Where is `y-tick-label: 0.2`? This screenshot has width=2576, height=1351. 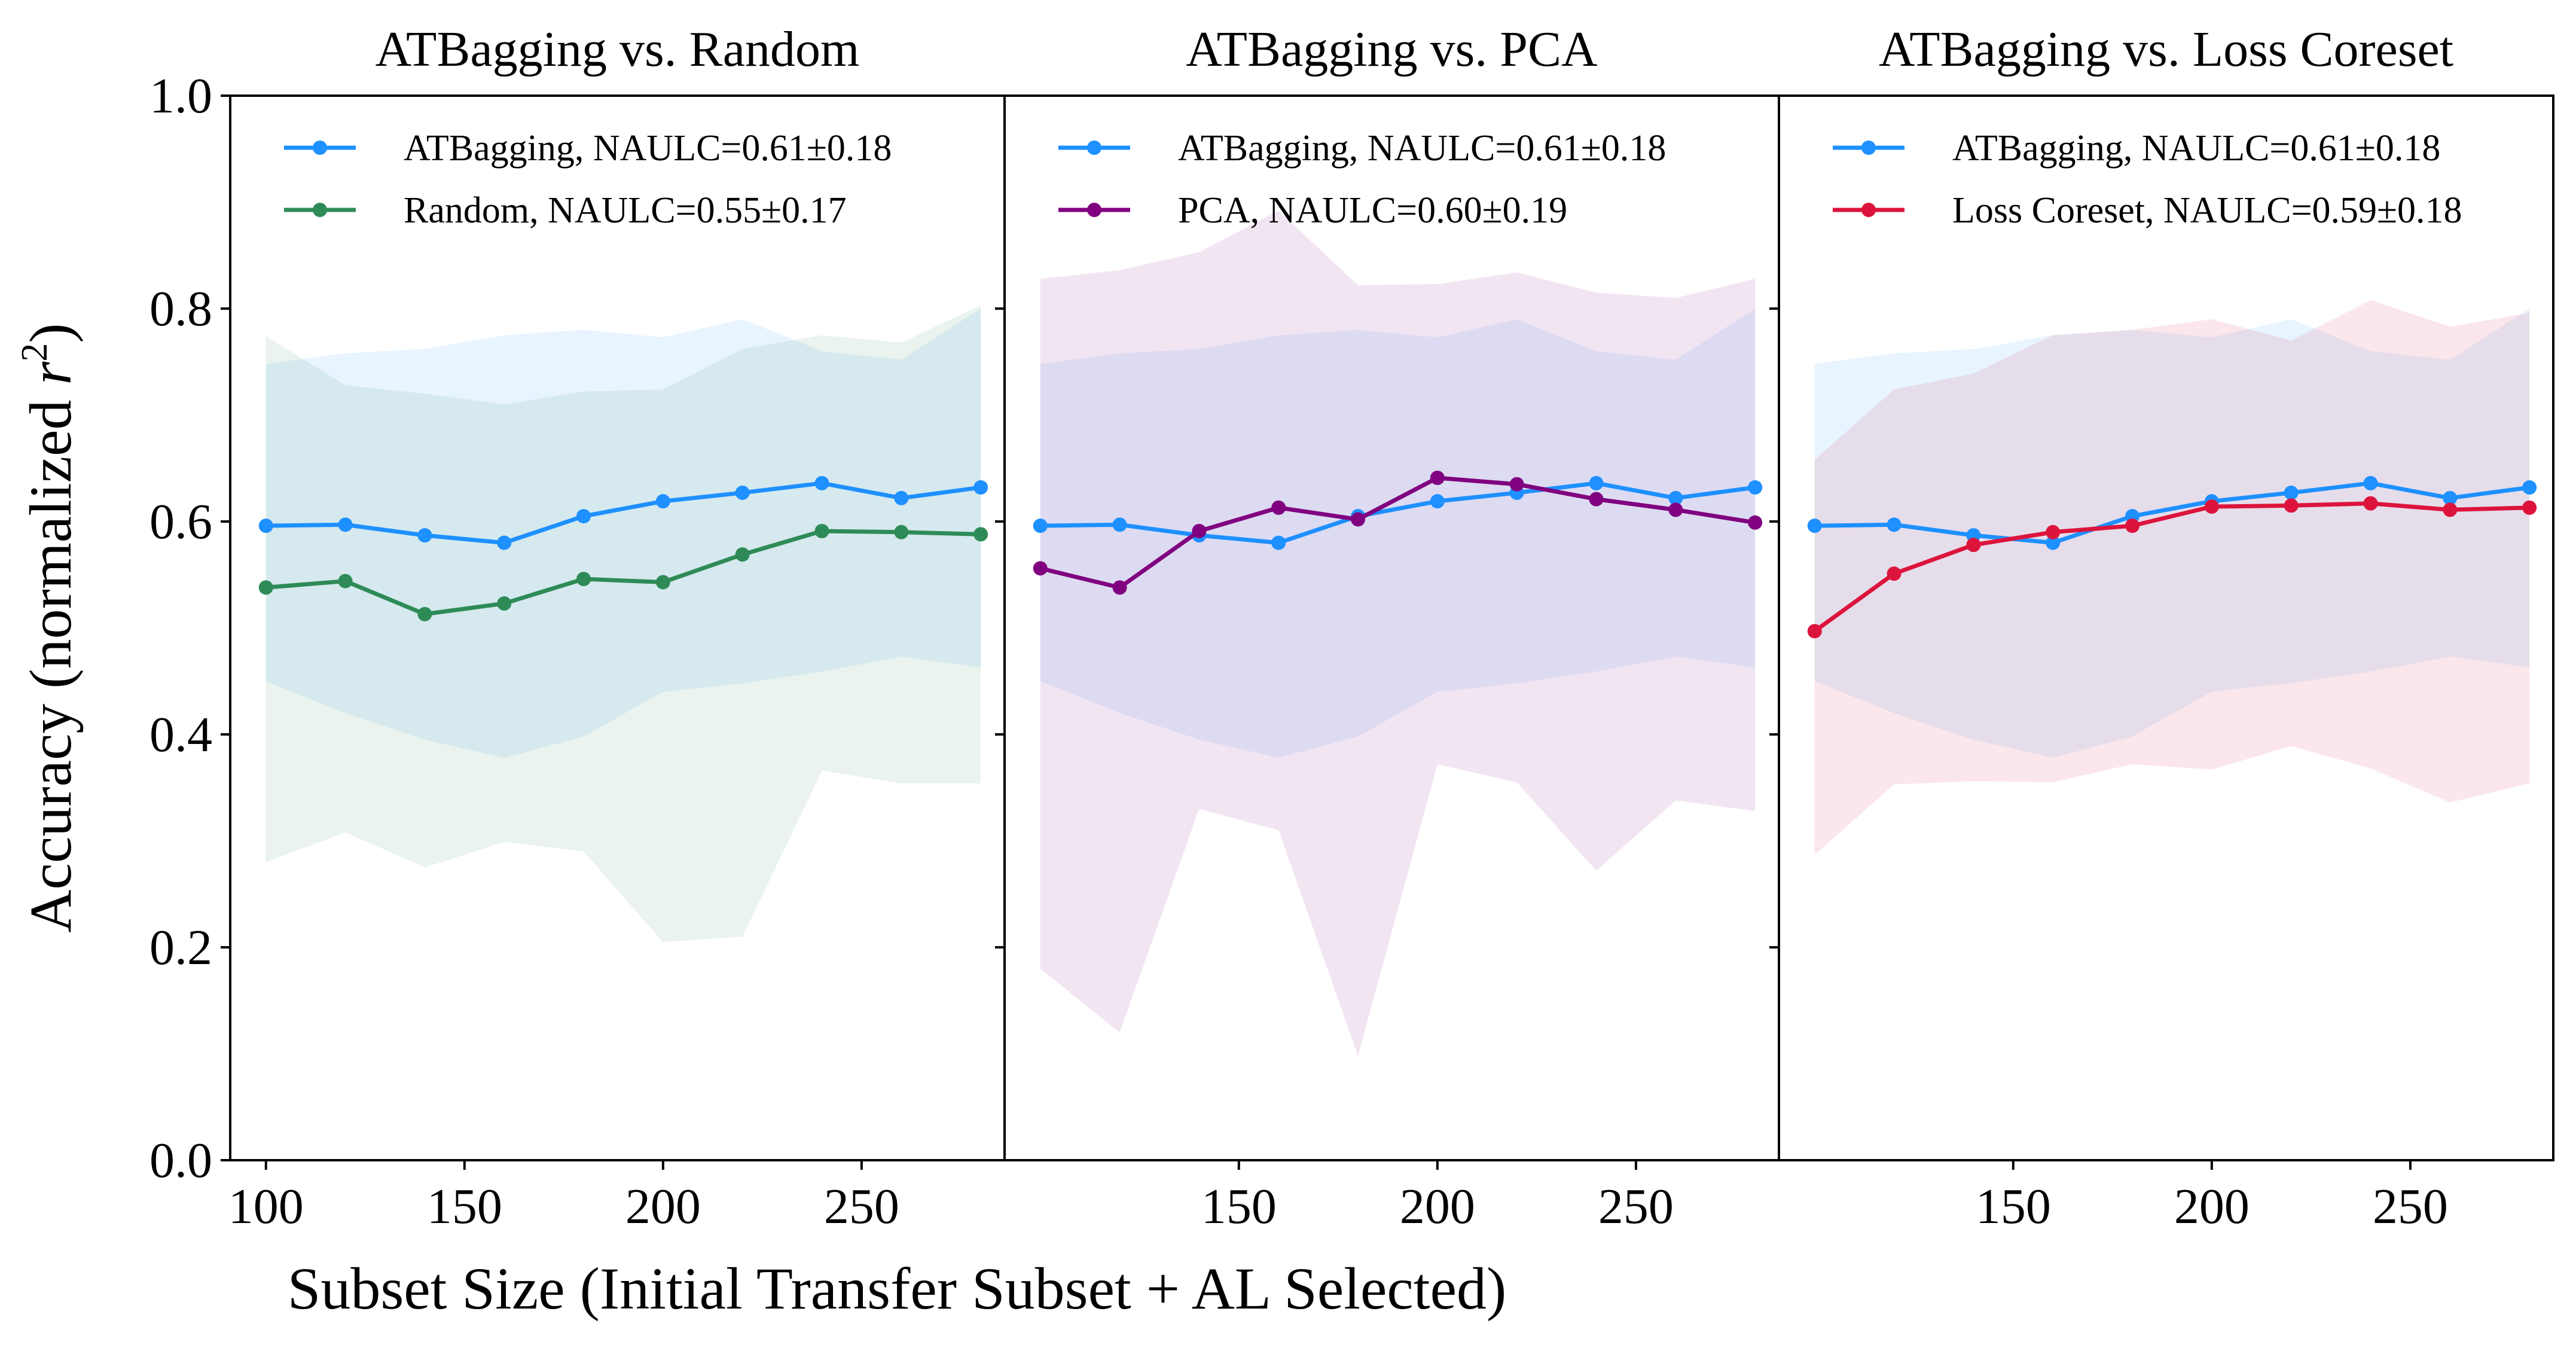
y-tick-label: 0.2 is located at coordinates (180, 947).